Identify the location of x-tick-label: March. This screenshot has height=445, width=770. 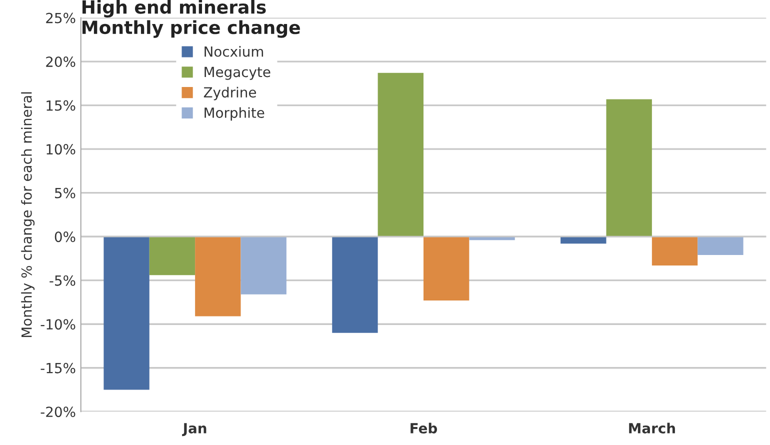
(652, 428).